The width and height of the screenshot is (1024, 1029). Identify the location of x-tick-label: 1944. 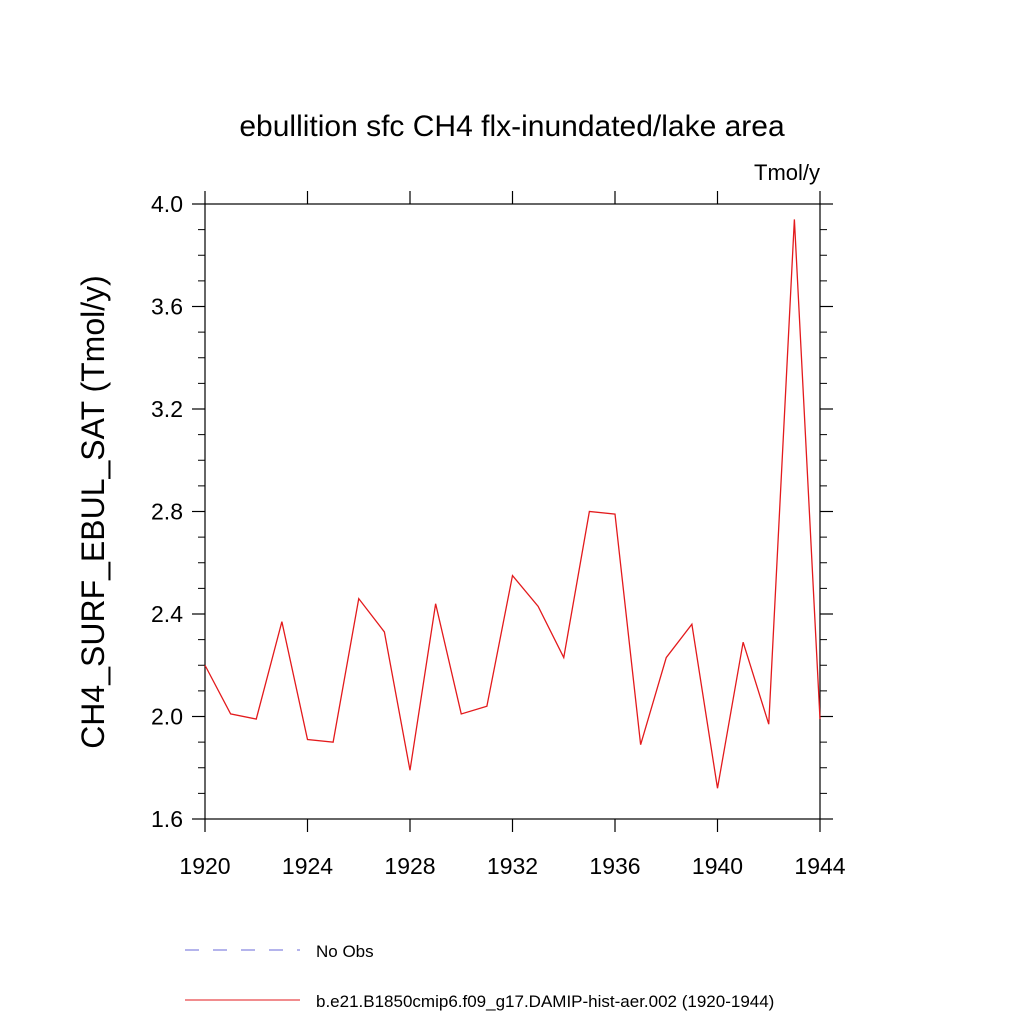
(819, 866).